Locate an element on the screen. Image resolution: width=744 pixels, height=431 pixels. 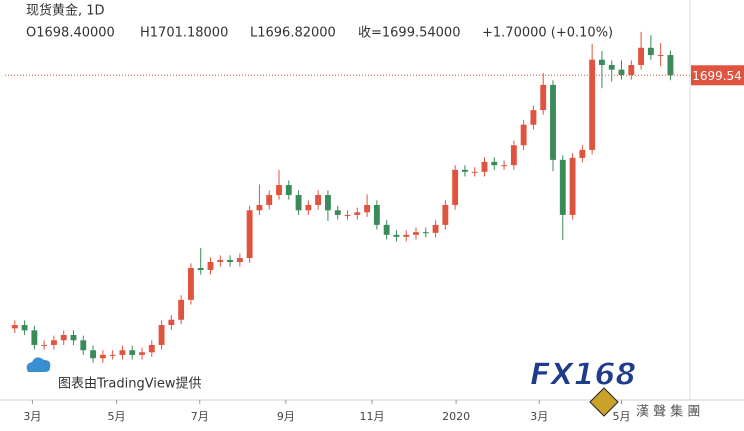
ohlc-low: L1696.82000 is located at coordinates (293, 33).